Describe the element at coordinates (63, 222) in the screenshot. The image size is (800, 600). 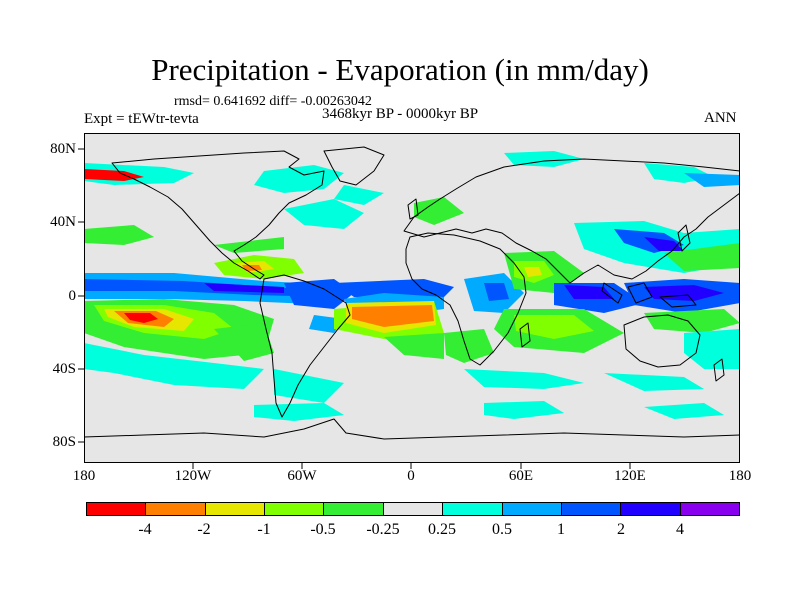
I see `lat-label-40n: 40N` at that location.